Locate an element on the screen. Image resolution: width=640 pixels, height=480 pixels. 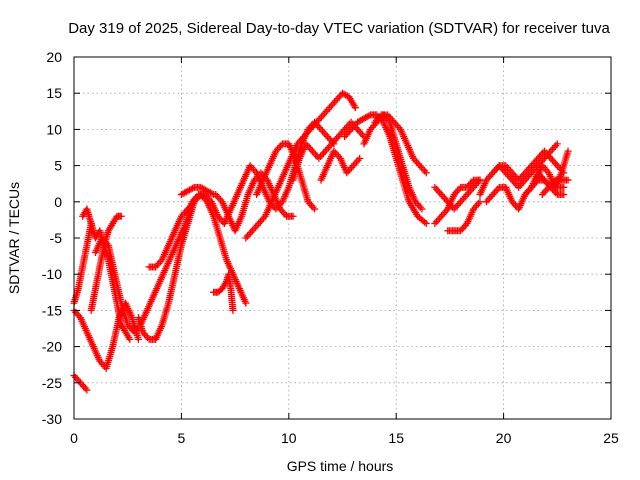
y-tick-label: -10 is located at coordinates (52, 274).